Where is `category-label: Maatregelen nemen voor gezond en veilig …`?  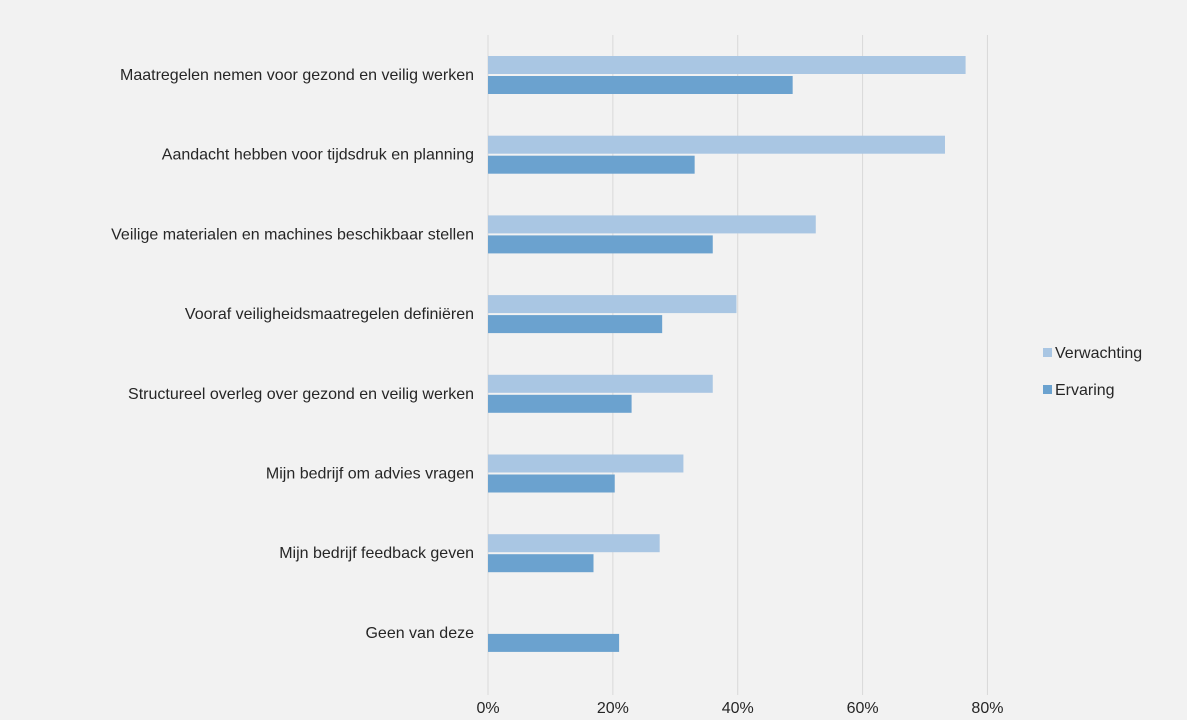 category-label: Maatregelen nemen voor gezond en veilig … is located at coordinates (297, 75).